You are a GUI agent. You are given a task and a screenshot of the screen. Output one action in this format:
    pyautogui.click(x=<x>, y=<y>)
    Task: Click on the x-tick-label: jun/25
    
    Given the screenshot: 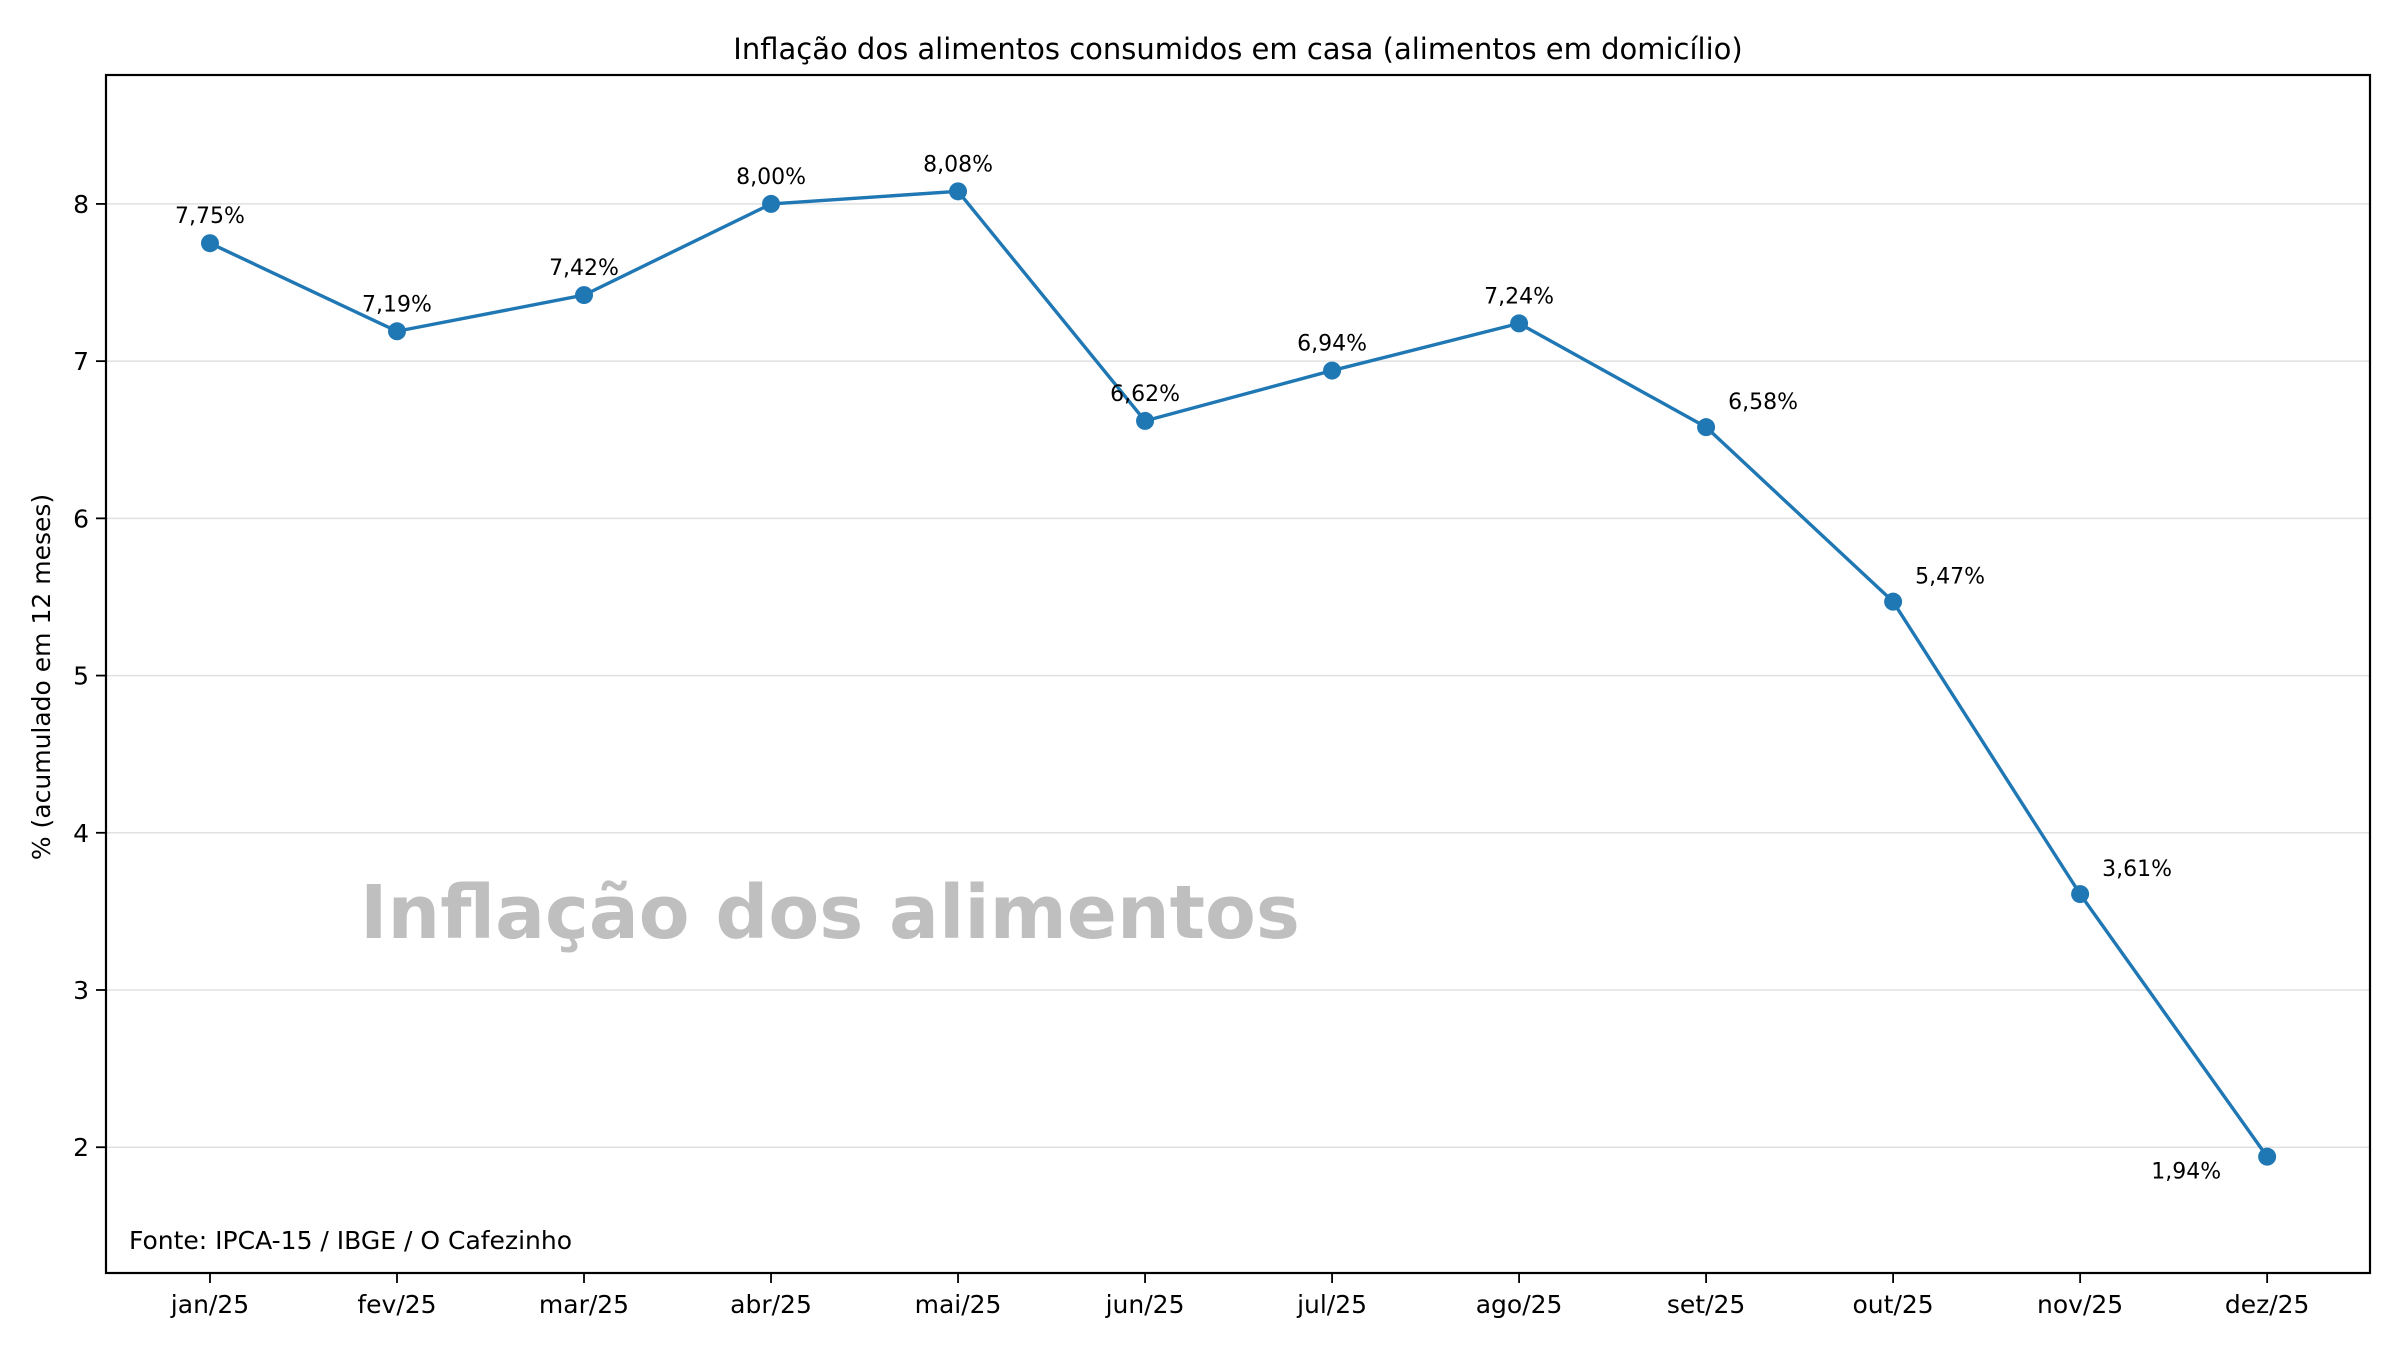 What is the action you would take?
    pyautogui.click(x=1145, y=1304)
    